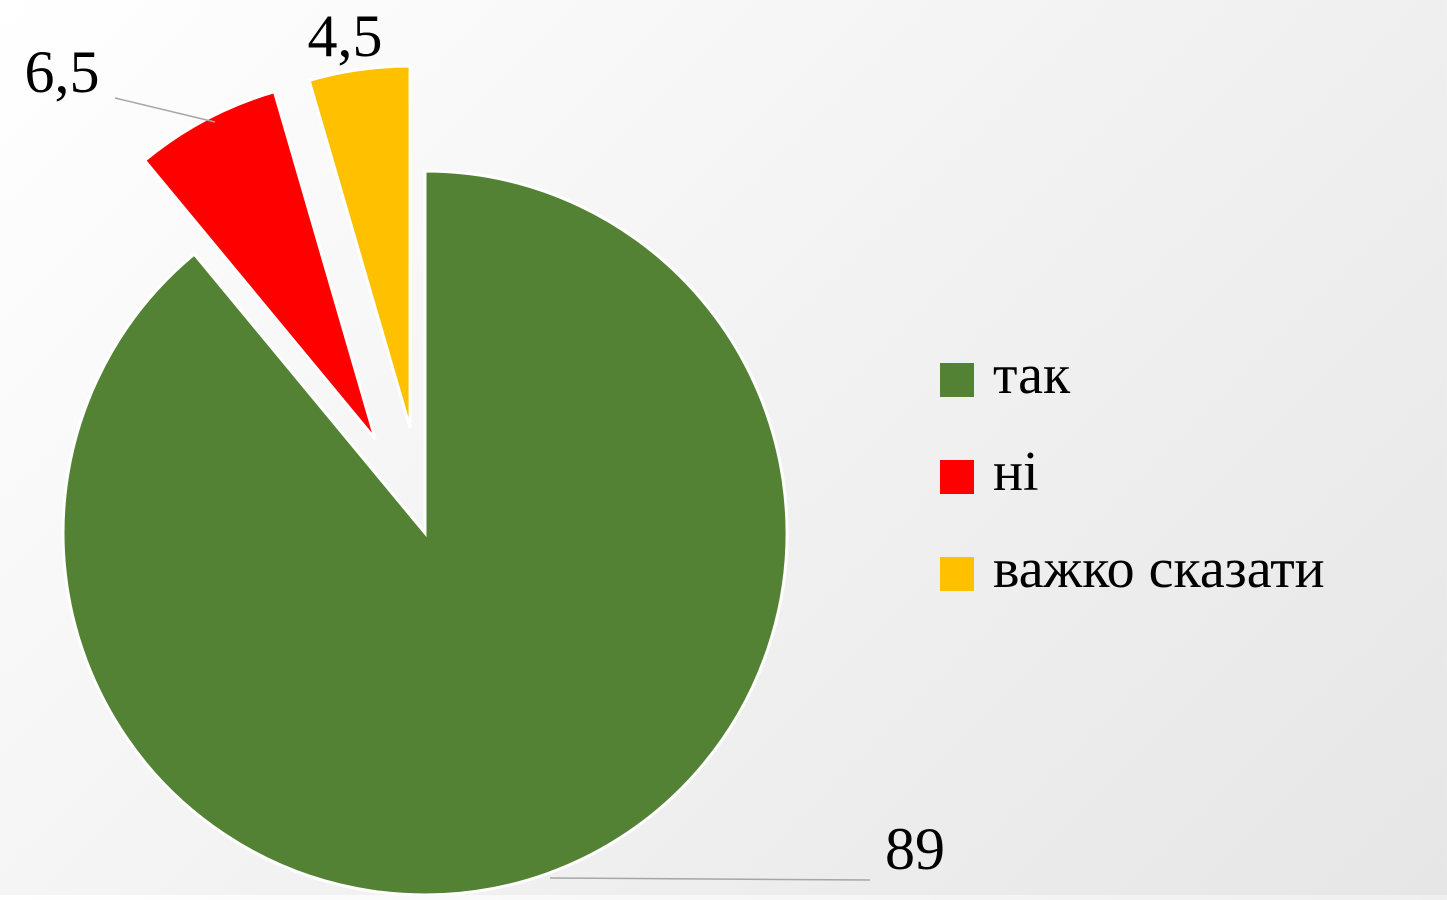  What do you see at coordinates (1159, 569) in the screenshot?
I see `legend-label: важко сказати` at bounding box center [1159, 569].